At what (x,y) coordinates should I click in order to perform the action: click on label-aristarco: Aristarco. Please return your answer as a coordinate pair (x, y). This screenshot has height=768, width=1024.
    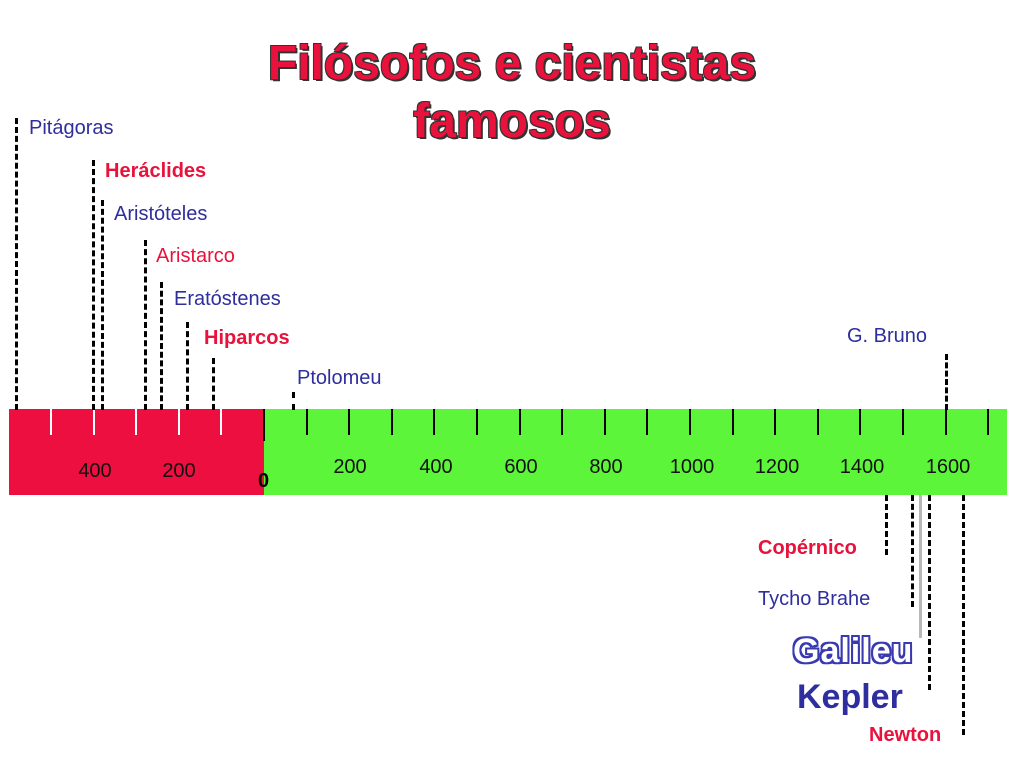
    Looking at the image, I should click on (195, 256).